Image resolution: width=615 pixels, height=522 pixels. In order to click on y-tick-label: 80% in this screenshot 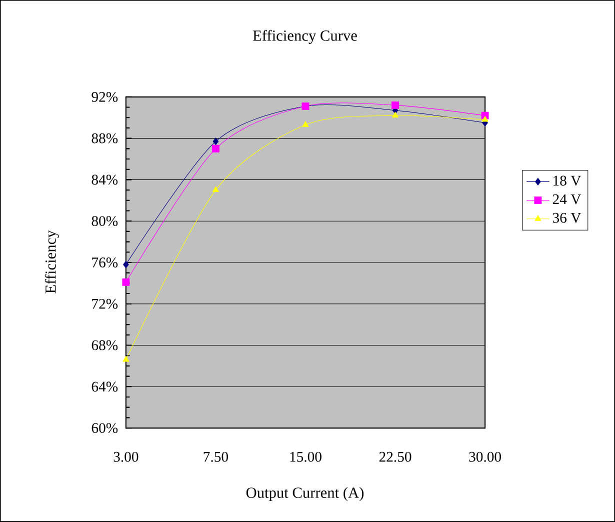, I will do `click(105, 221)`.